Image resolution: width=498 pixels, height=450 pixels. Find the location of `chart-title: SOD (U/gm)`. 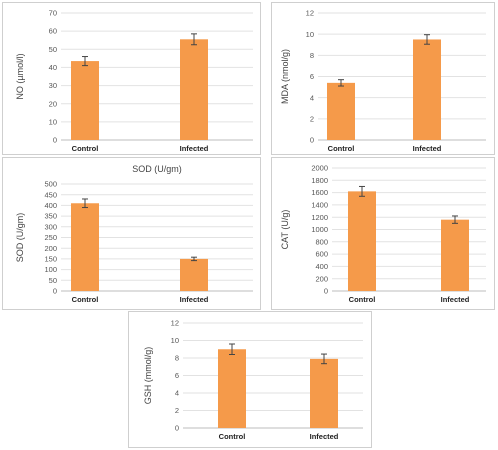

chart-title: SOD (U/gm) is located at coordinates (157, 169).